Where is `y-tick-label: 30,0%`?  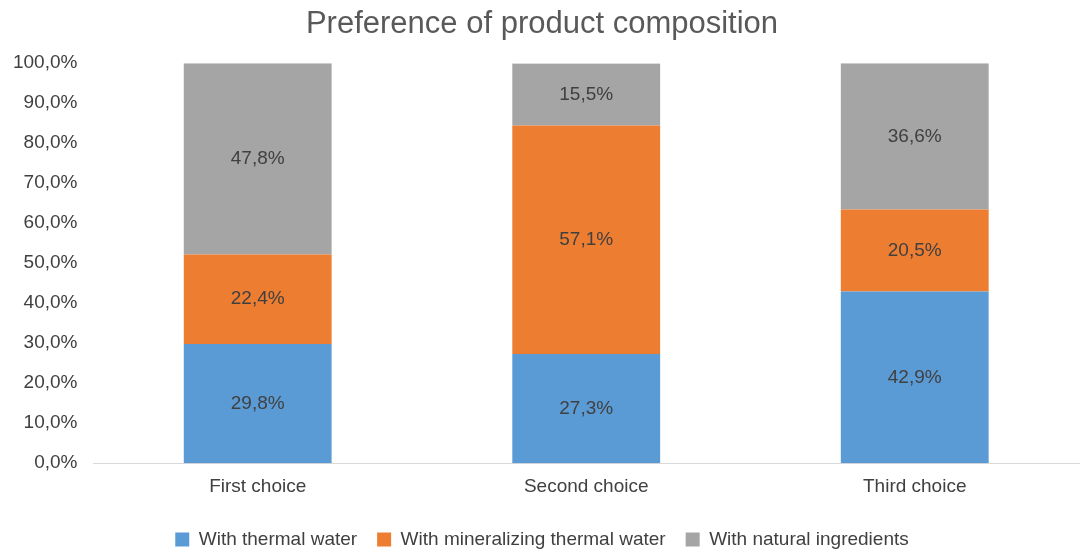
y-tick-label: 30,0% is located at coordinates (50, 342).